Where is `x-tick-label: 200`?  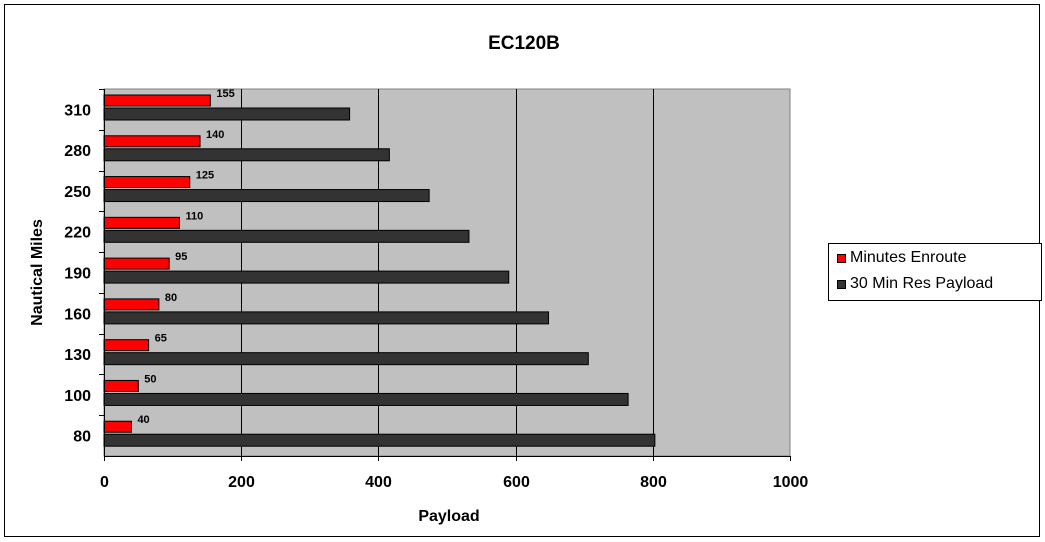
x-tick-label: 200 is located at coordinates (241, 482).